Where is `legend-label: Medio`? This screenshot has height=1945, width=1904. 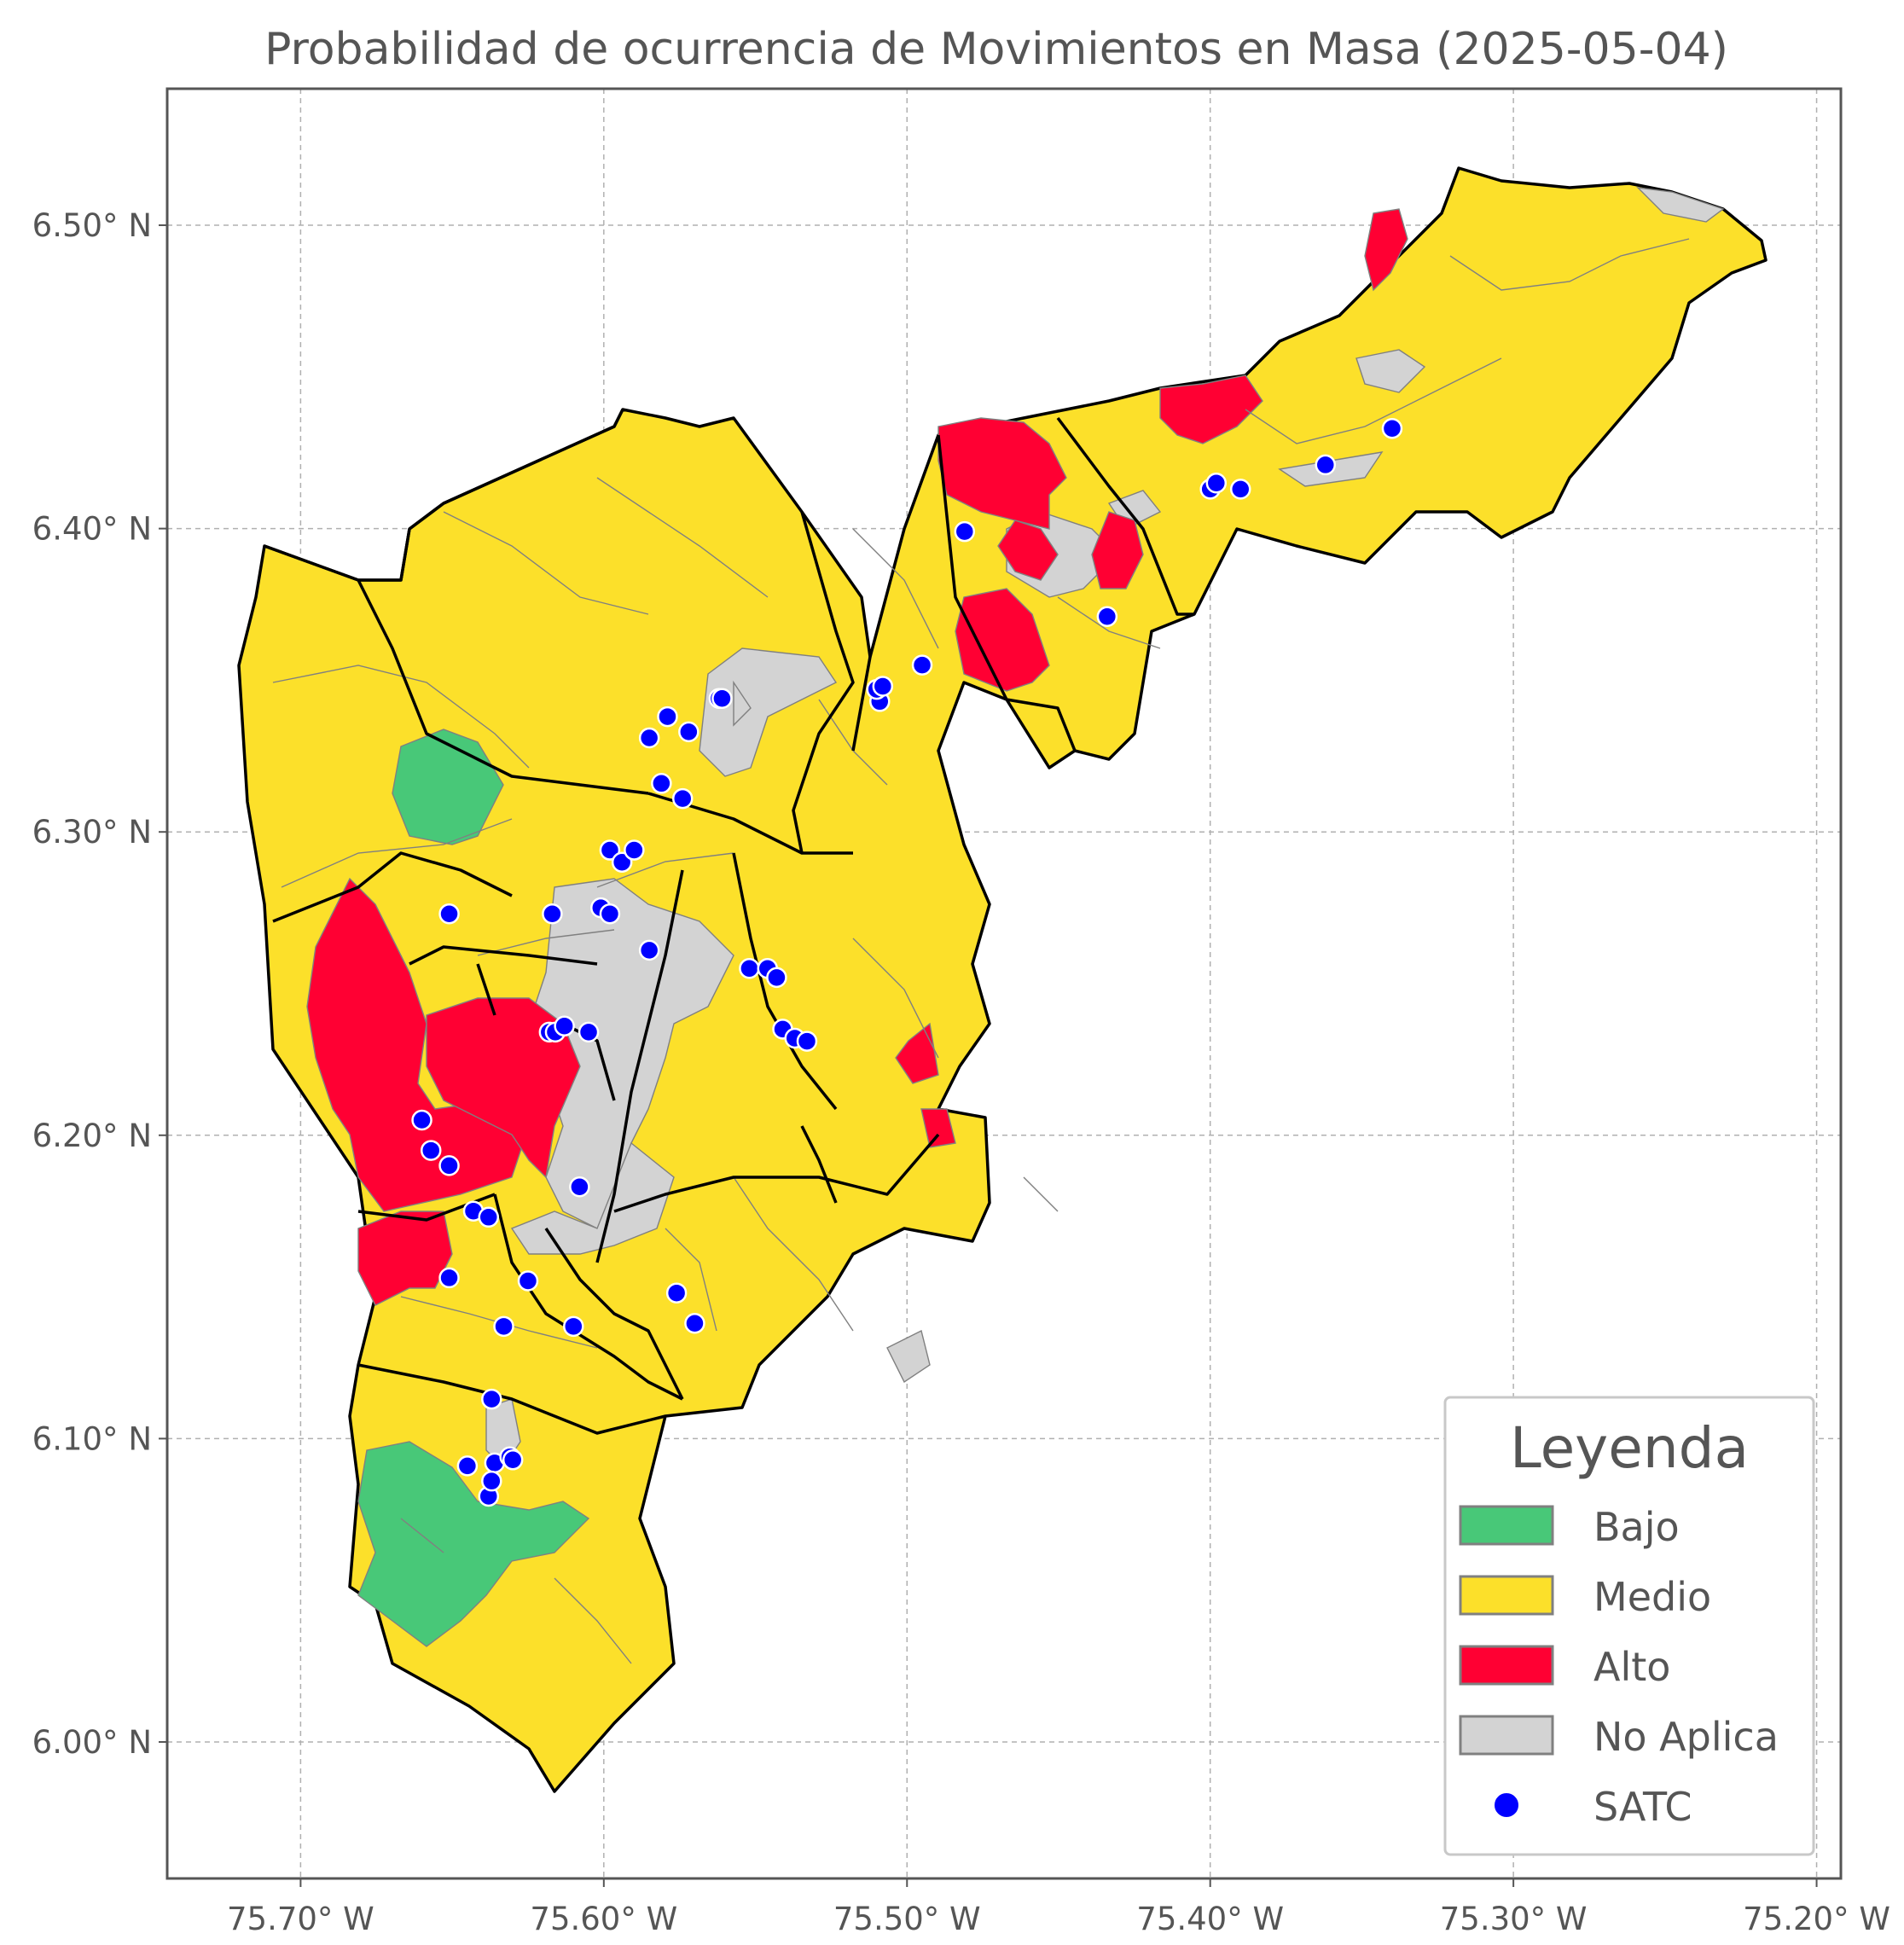
legend-label: Medio is located at coordinates (1652, 1597).